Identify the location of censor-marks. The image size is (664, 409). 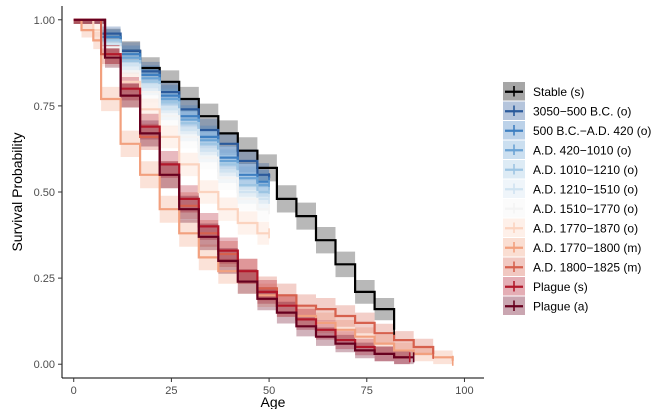
(361, 269).